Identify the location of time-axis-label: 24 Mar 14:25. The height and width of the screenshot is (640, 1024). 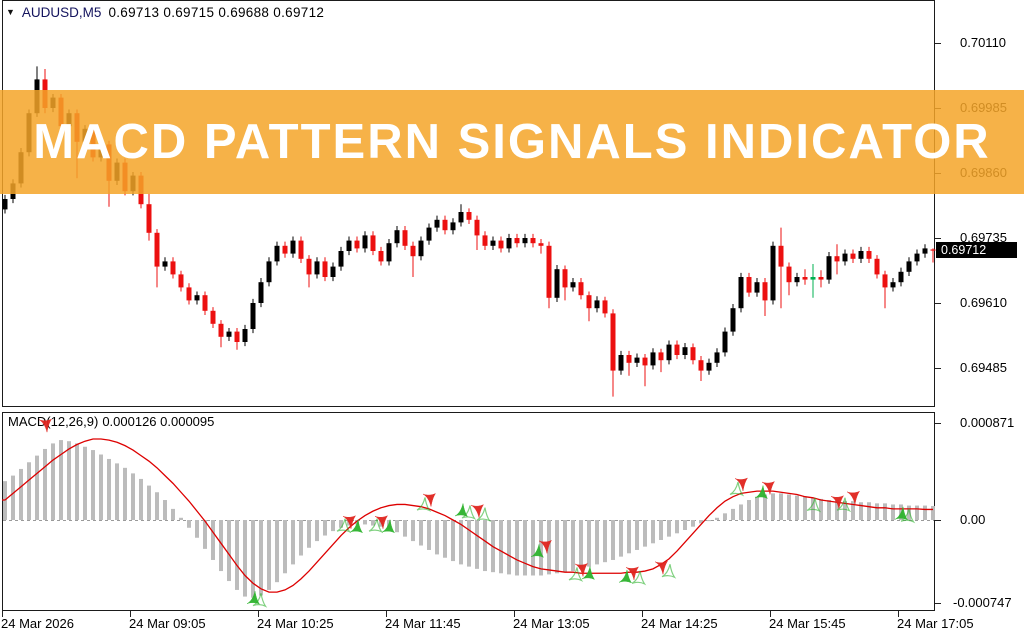
(679, 623).